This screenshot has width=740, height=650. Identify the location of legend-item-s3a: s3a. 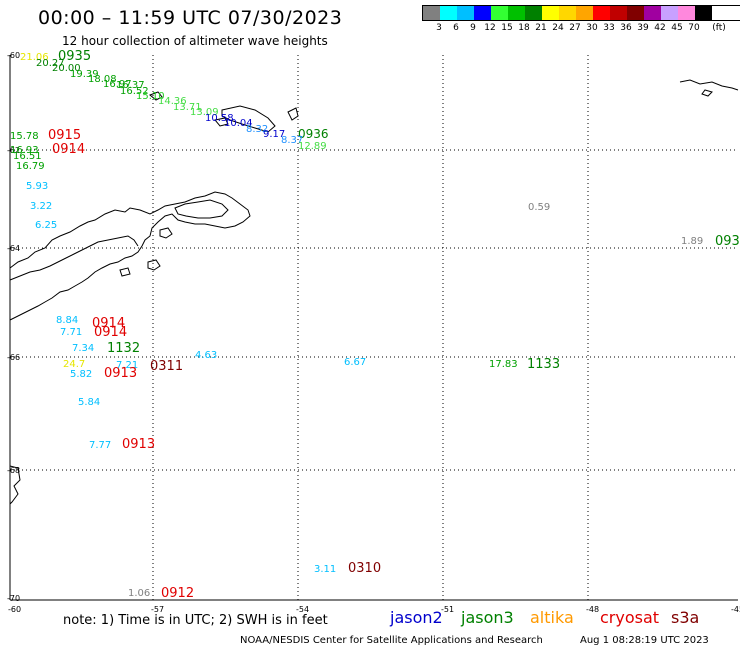
(685, 617).